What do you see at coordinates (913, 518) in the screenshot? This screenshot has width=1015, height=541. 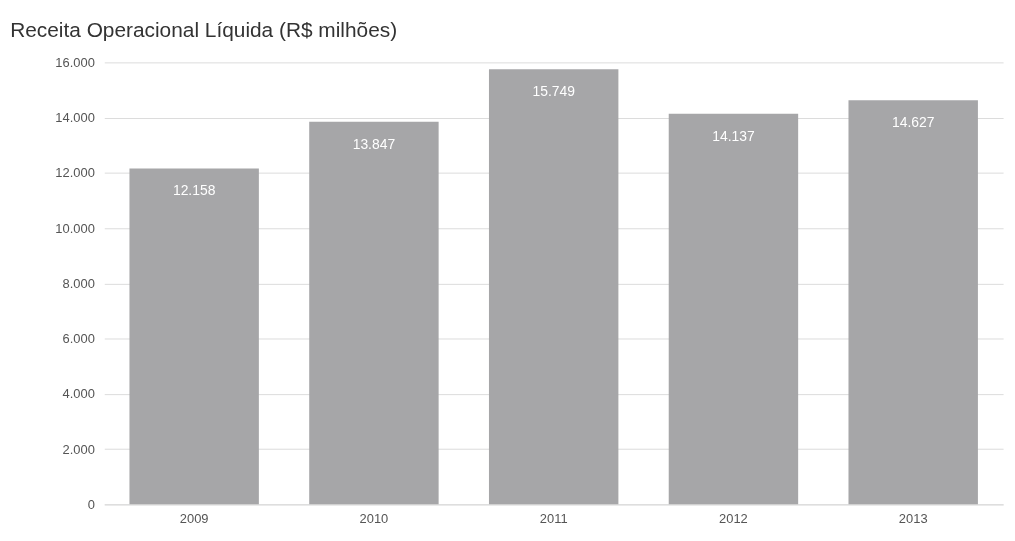 I see `x-tick-label: 2013` at bounding box center [913, 518].